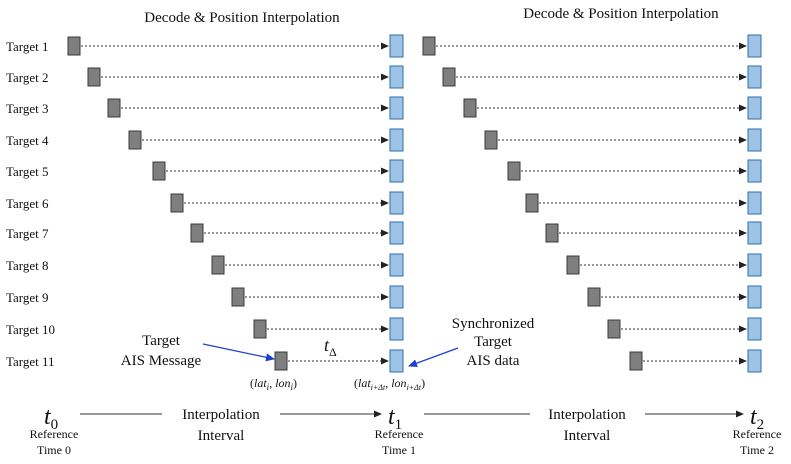  What do you see at coordinates (27, 171) in the screenshot?
I see `target-label-5: Target 5` at bounding box center [27, 171].